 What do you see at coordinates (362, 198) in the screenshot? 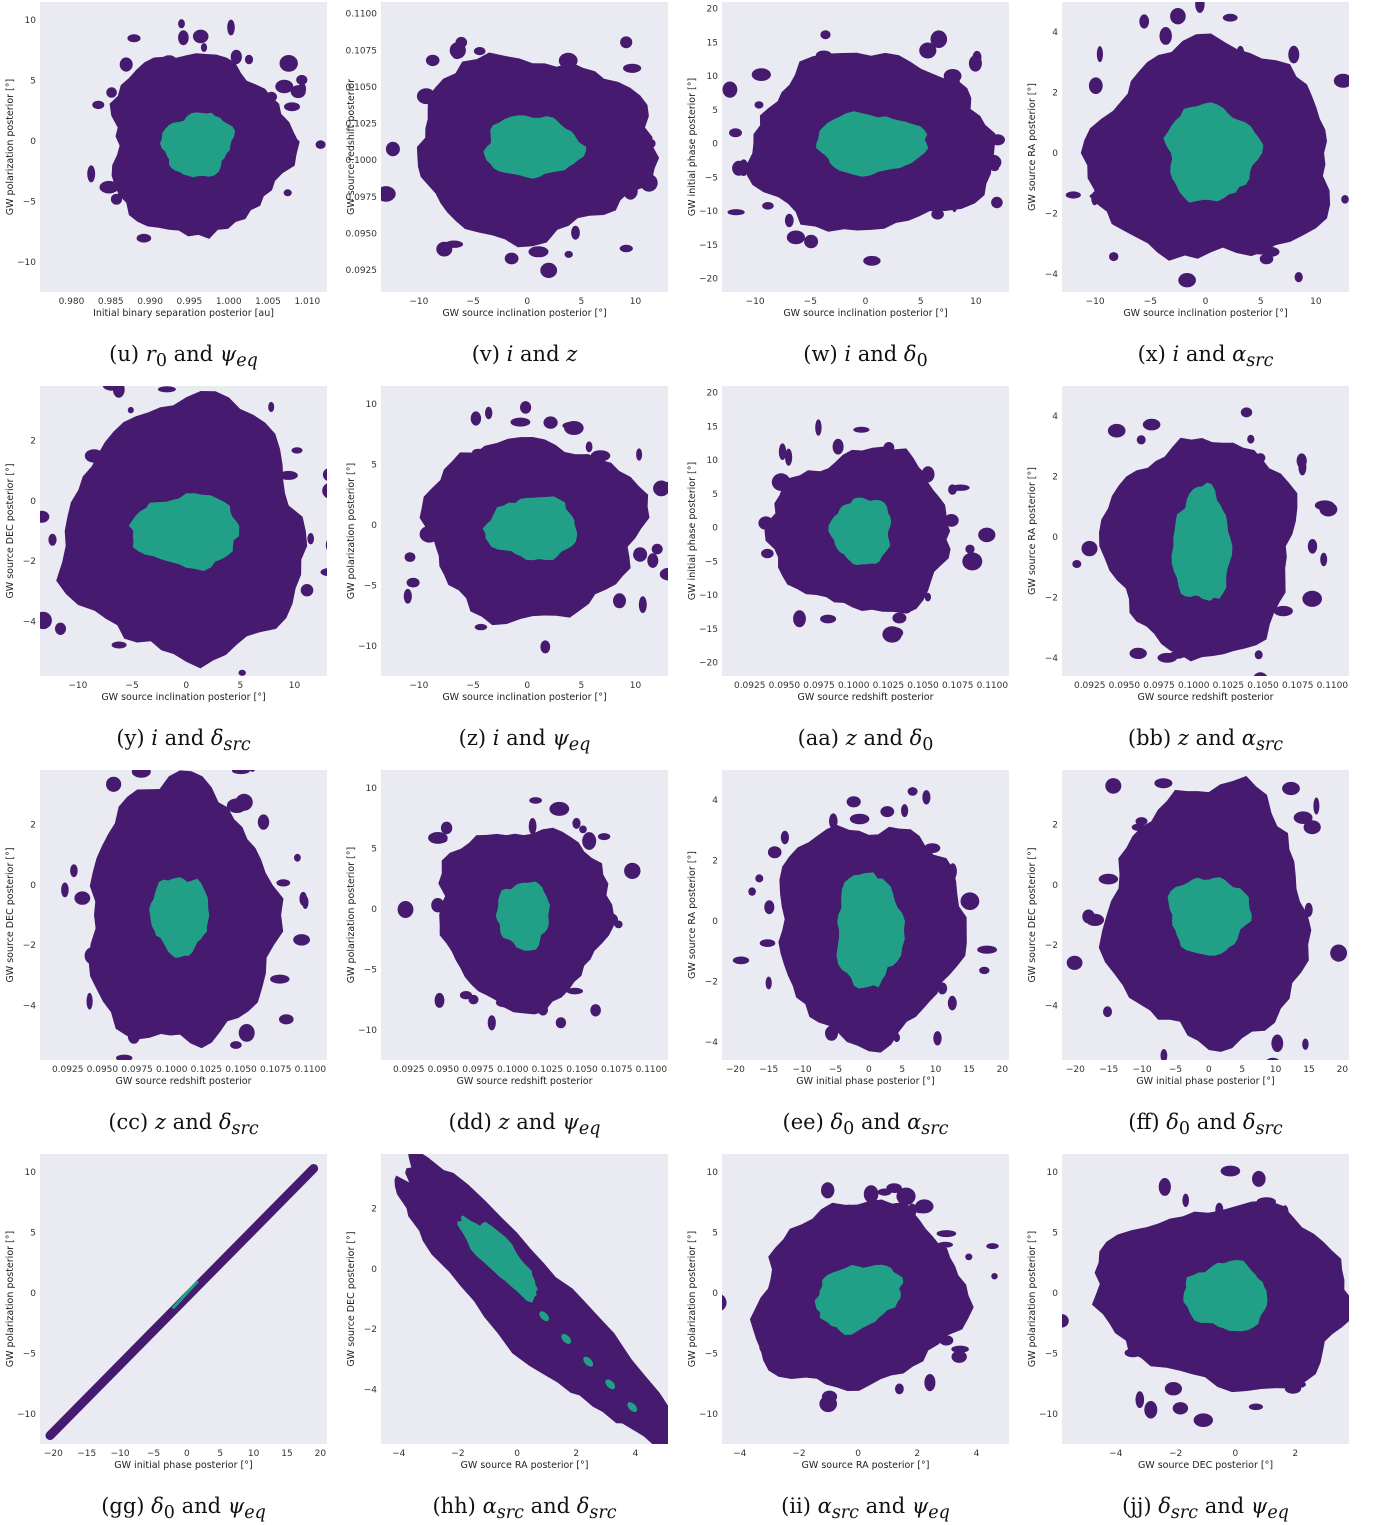
I see `y-tick-label: 0.0975` at bounding box center [362, 198].